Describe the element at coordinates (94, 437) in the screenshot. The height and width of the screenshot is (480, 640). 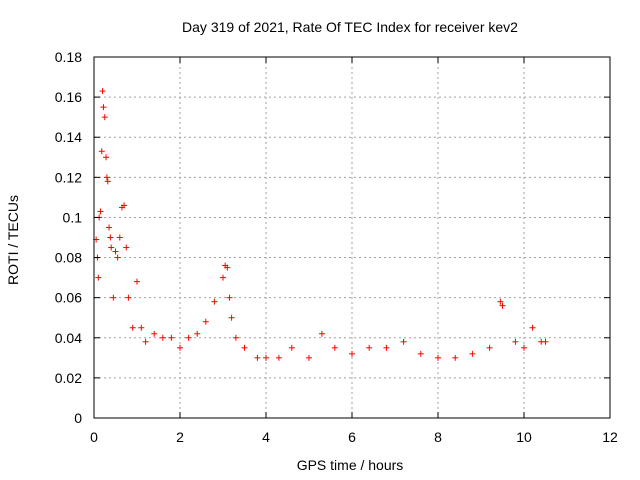
I see `x-tick-label: 0` at that location.